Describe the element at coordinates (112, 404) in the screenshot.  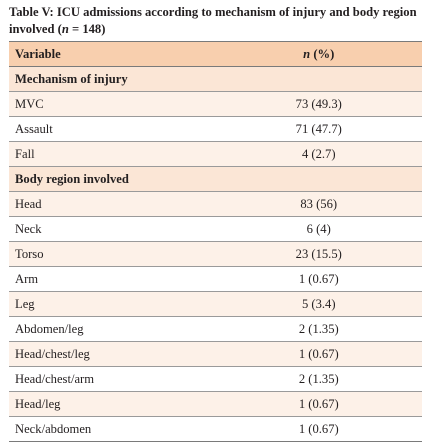
I see `row-label: Head/leg` at that location.